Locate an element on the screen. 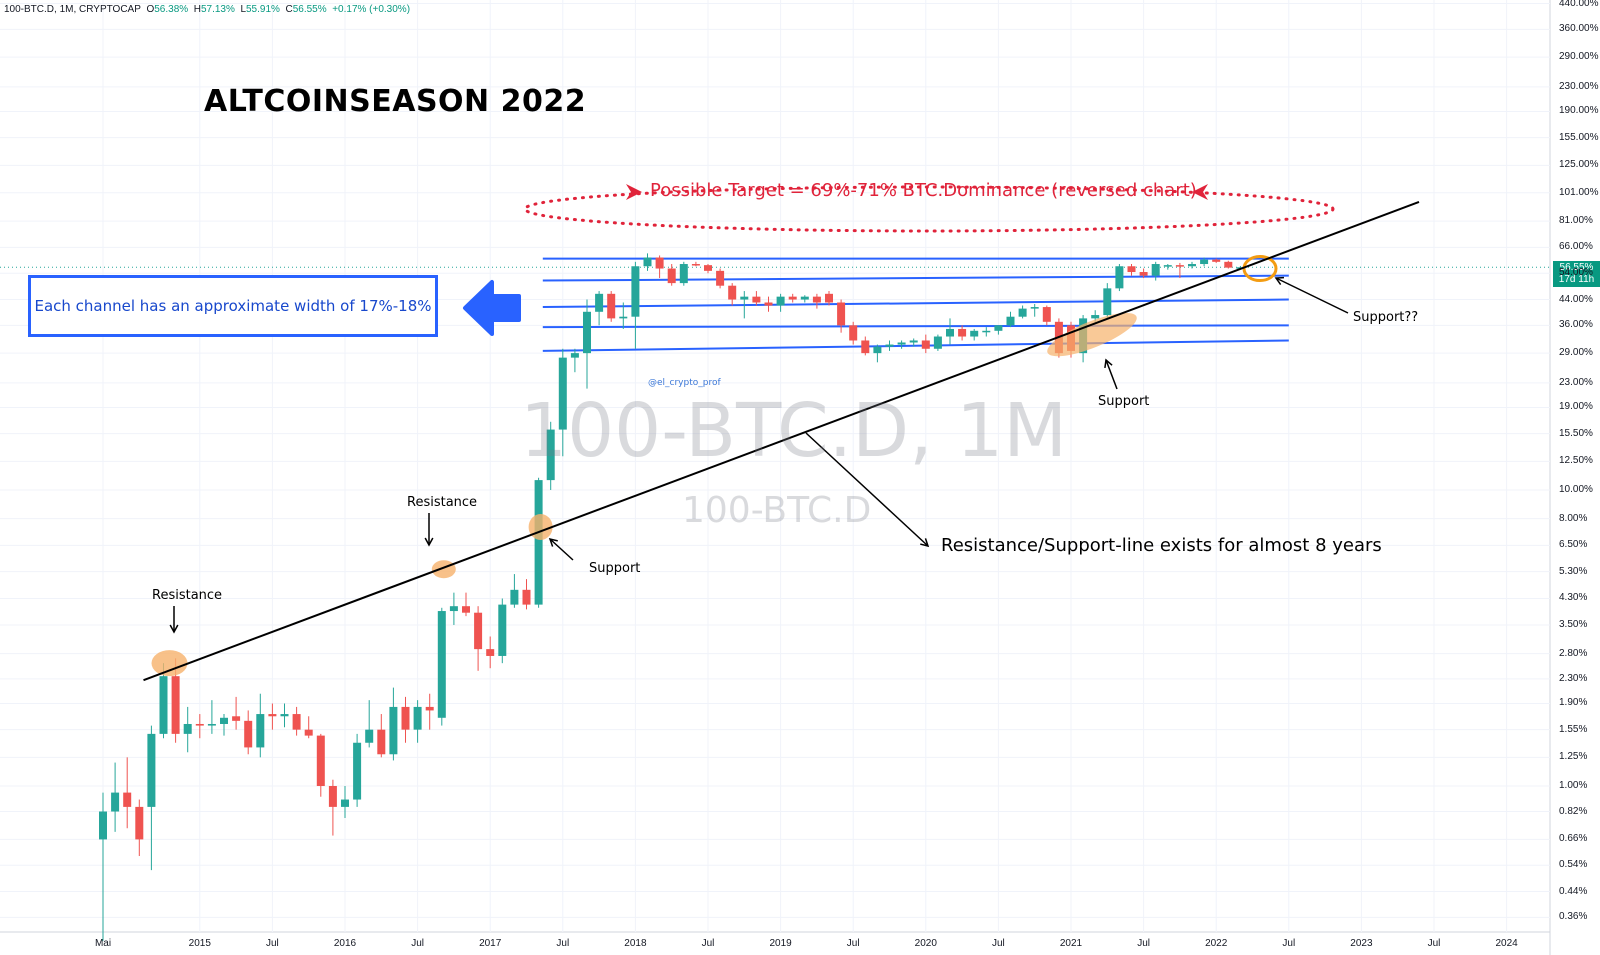  y-tick-label: 360.00% is located at coordinates (1579, 29).